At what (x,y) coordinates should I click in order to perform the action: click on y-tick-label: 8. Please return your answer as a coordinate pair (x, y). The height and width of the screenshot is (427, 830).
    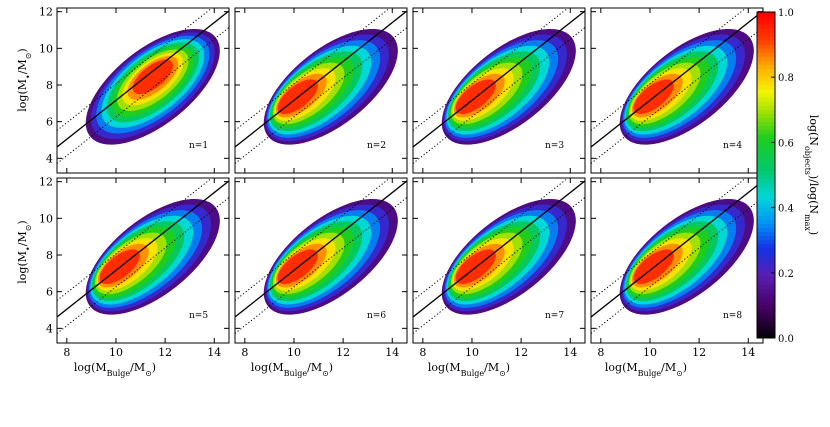
    Looking at the image, I should click on (49, 85).